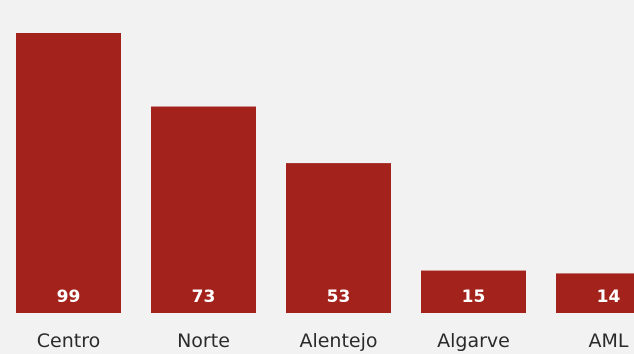 This screenshot has height=354, width=634. I want to click on value-label-norte: 73, so click(204, 297).